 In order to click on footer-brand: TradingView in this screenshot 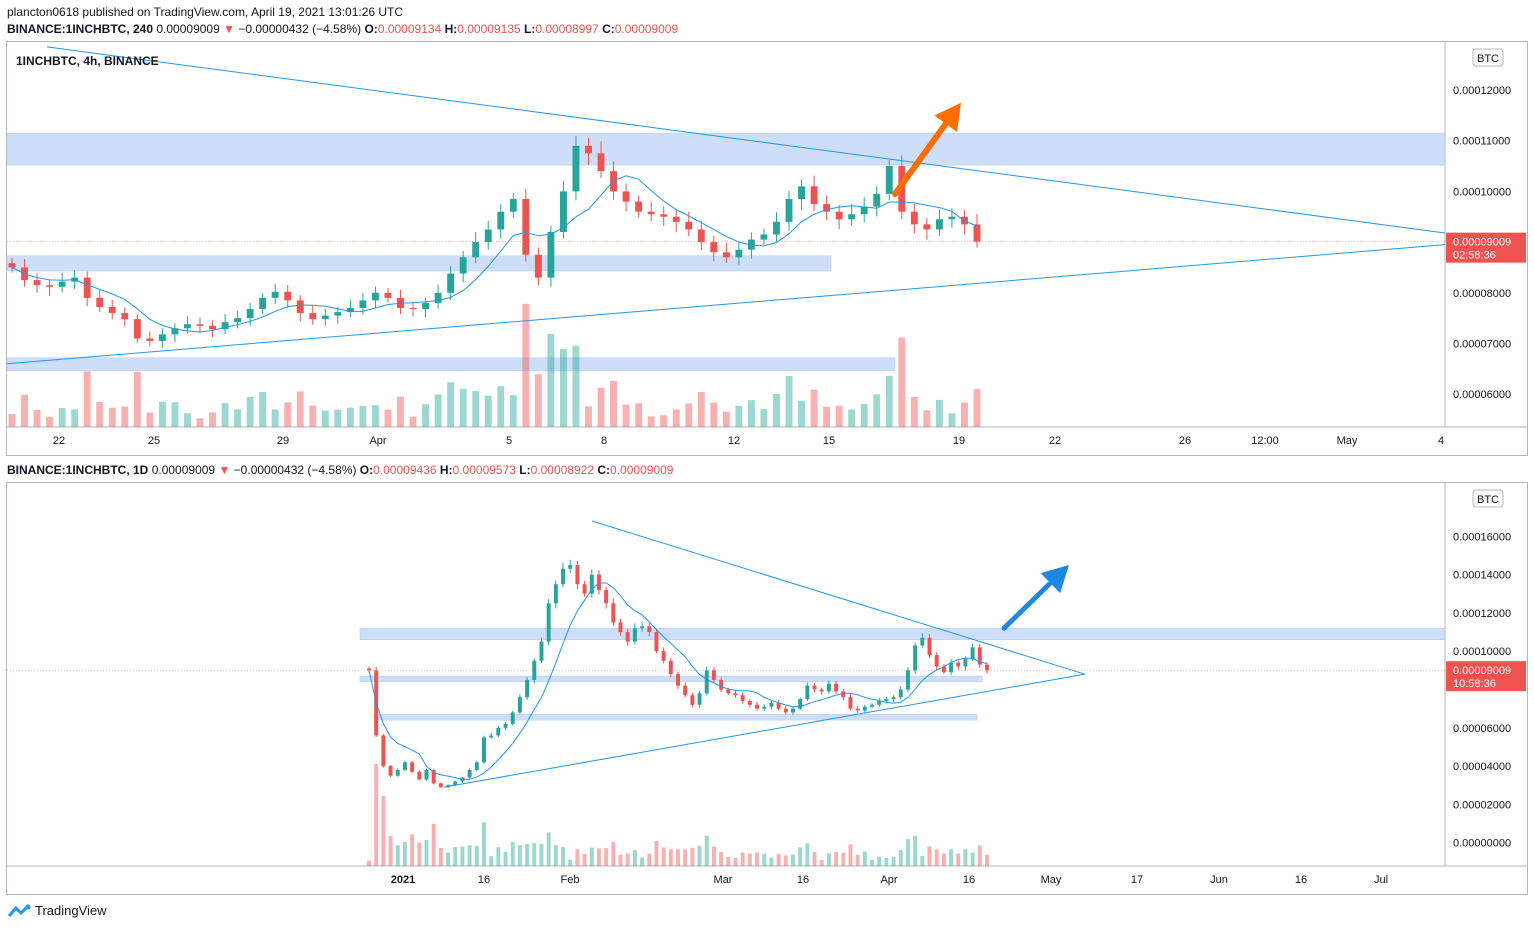, I will do `click(71, 910)`.